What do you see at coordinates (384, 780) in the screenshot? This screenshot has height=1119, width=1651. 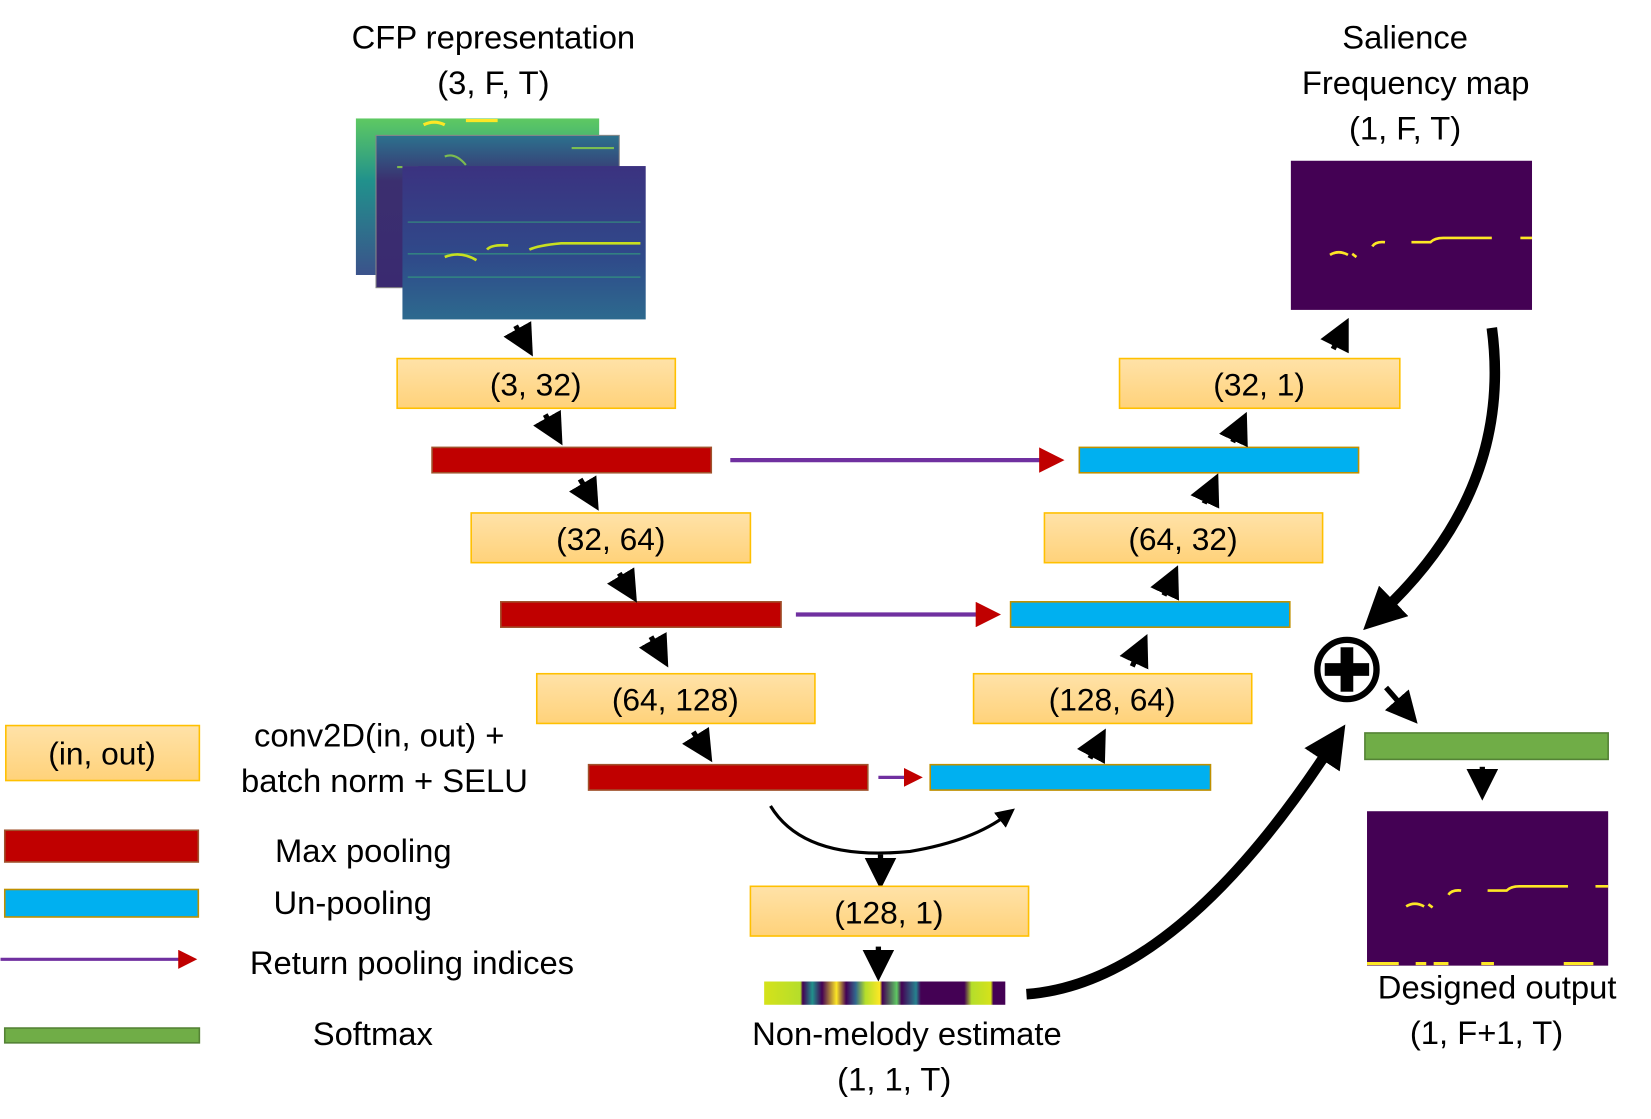 I see `legend-conv-line2: batch norm + SELU` at bounding box center [384, 780].